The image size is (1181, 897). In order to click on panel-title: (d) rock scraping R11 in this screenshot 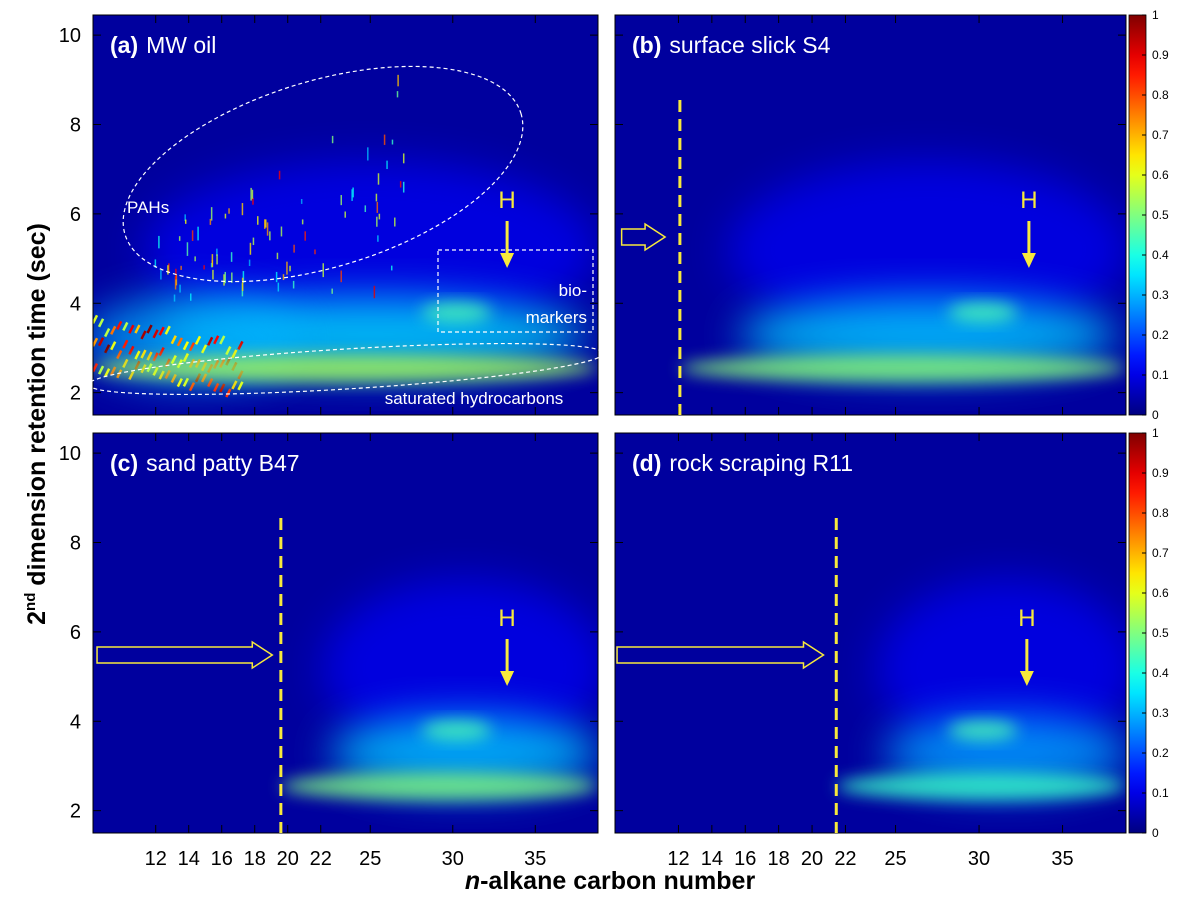, I will do `click(742, 463)`.